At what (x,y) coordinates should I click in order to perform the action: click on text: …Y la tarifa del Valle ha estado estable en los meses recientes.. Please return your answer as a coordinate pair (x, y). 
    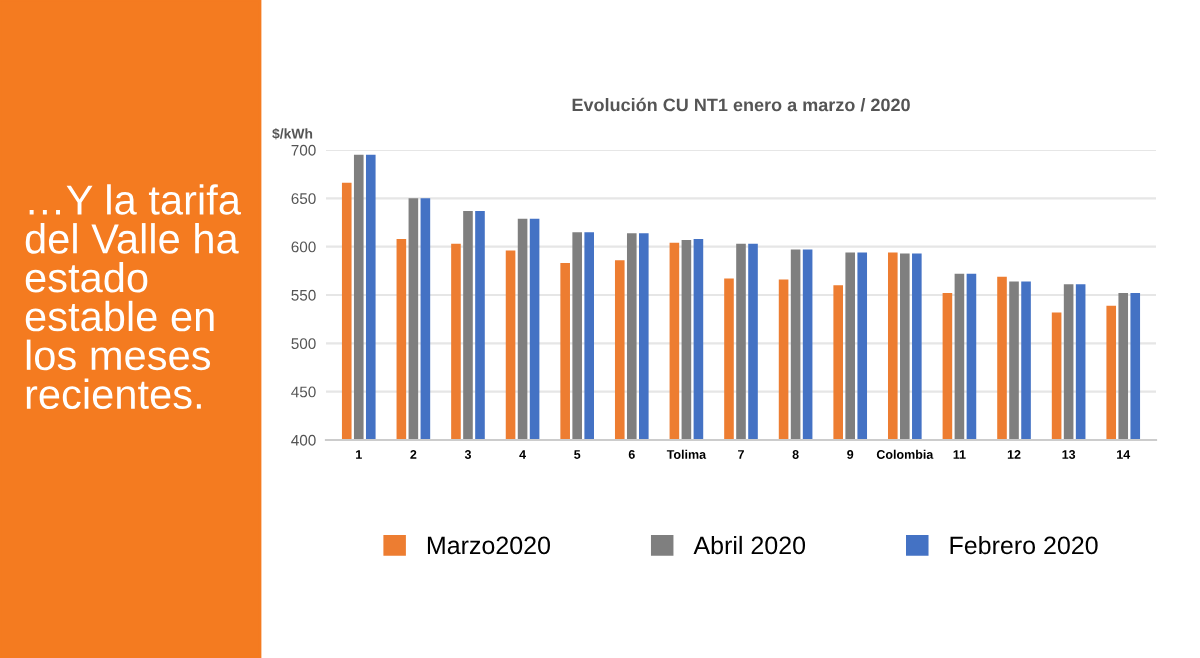
    Looking at the image, I should click on (133, 297).